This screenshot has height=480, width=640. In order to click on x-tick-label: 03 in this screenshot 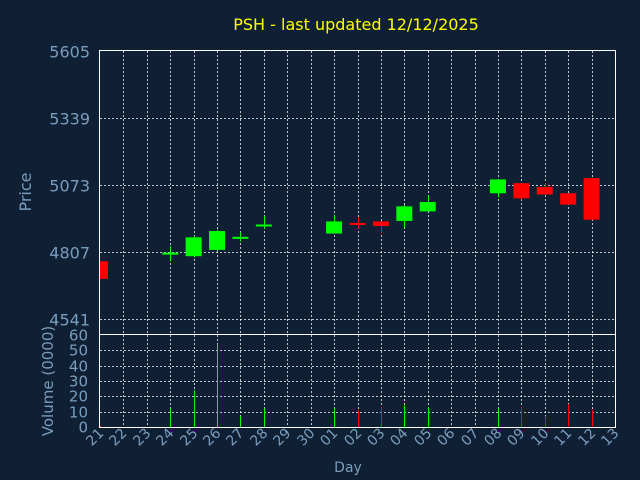, I will do `click(376, 438)`.